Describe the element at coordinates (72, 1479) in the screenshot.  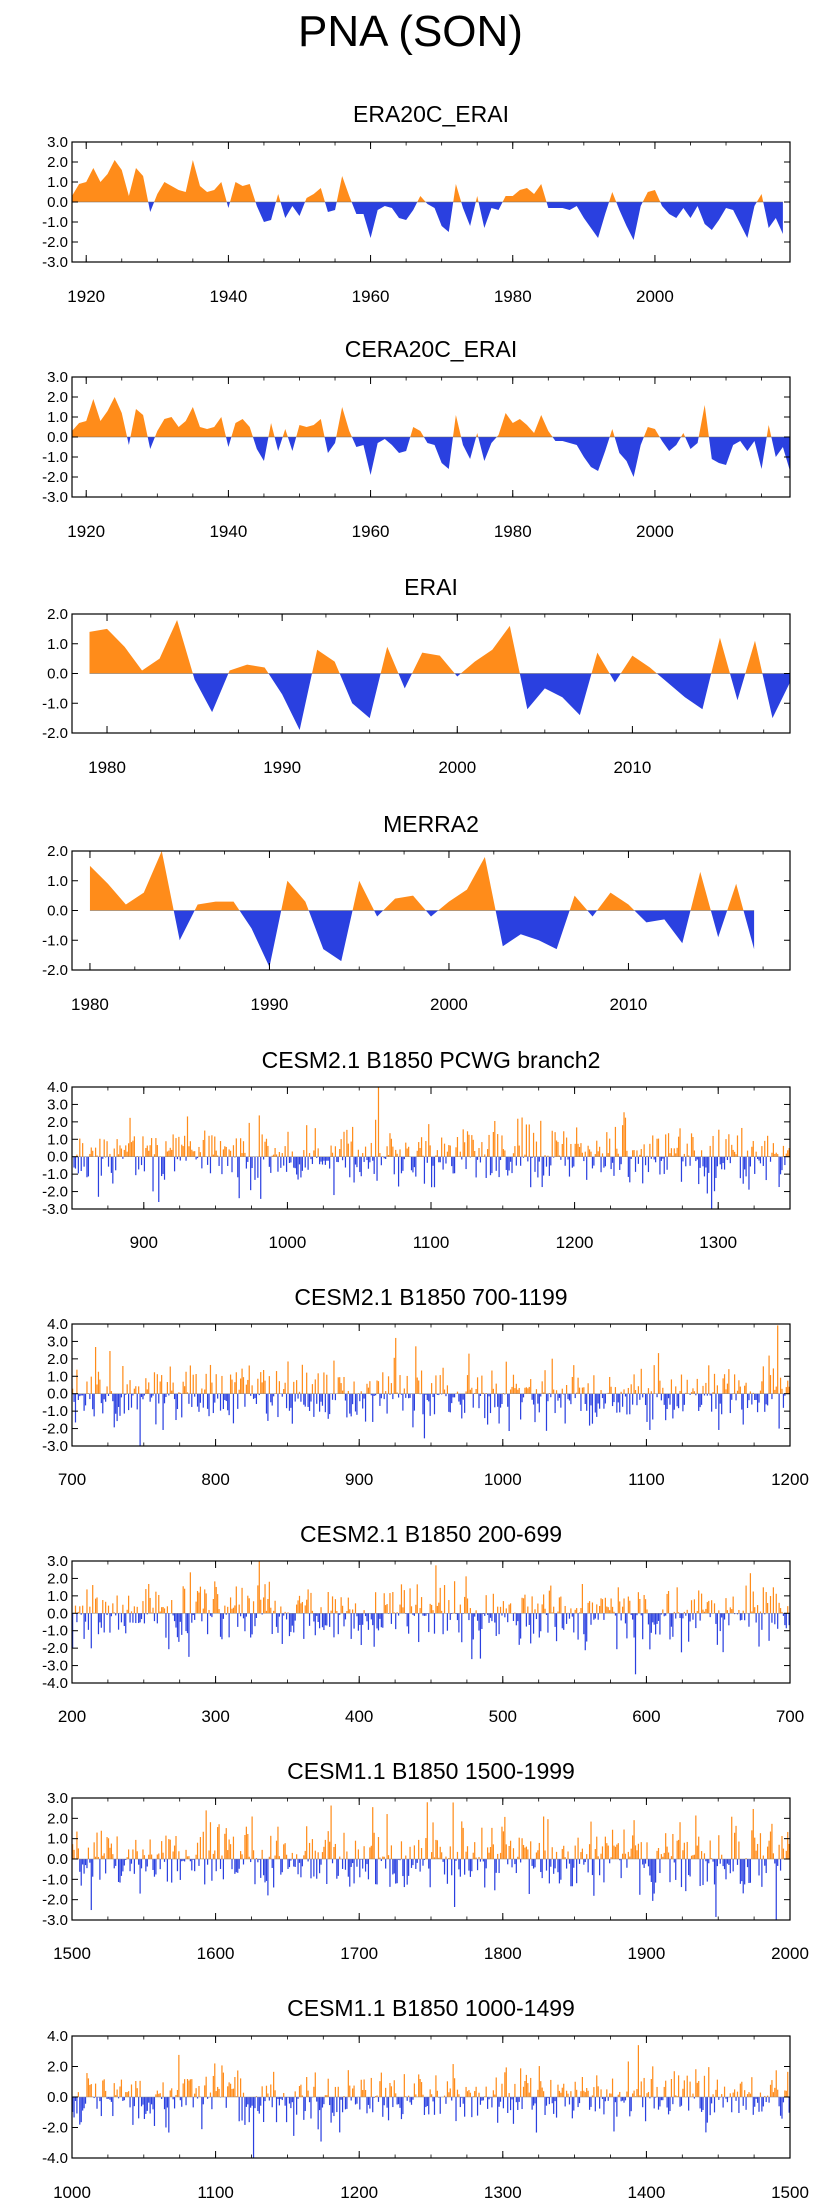
I see `x-tick-label: 700` at that location.